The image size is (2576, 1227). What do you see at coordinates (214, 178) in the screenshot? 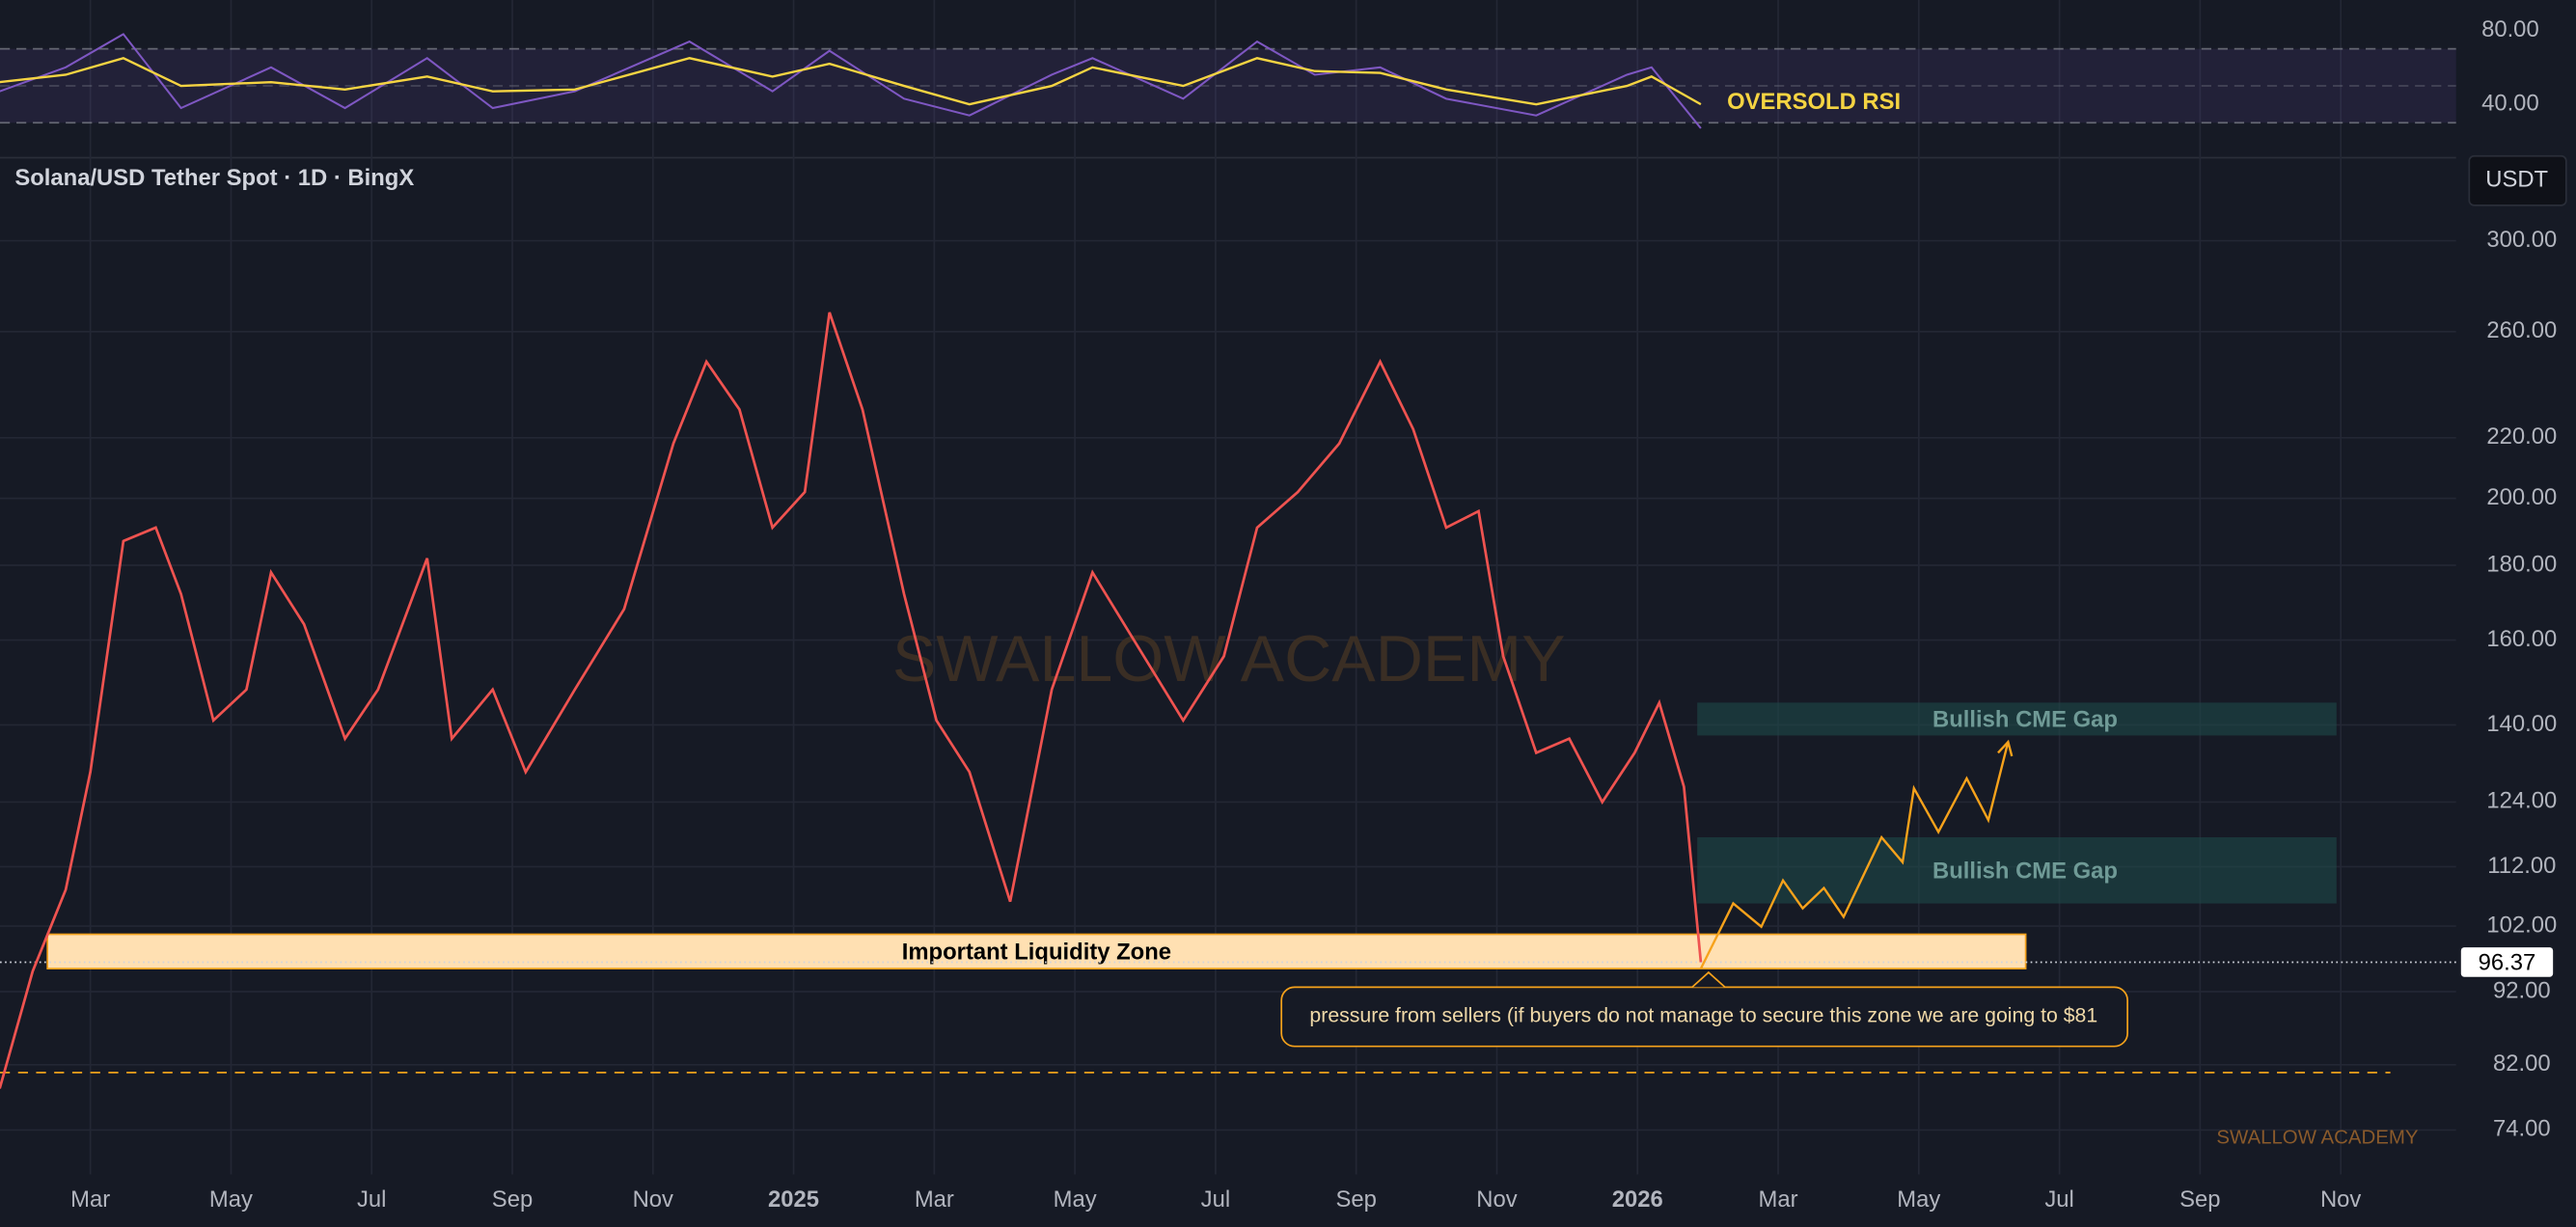
I see `chart-title: Solana/USD Tether Spot · 1D · BingX` at bounding box center [214, 178].